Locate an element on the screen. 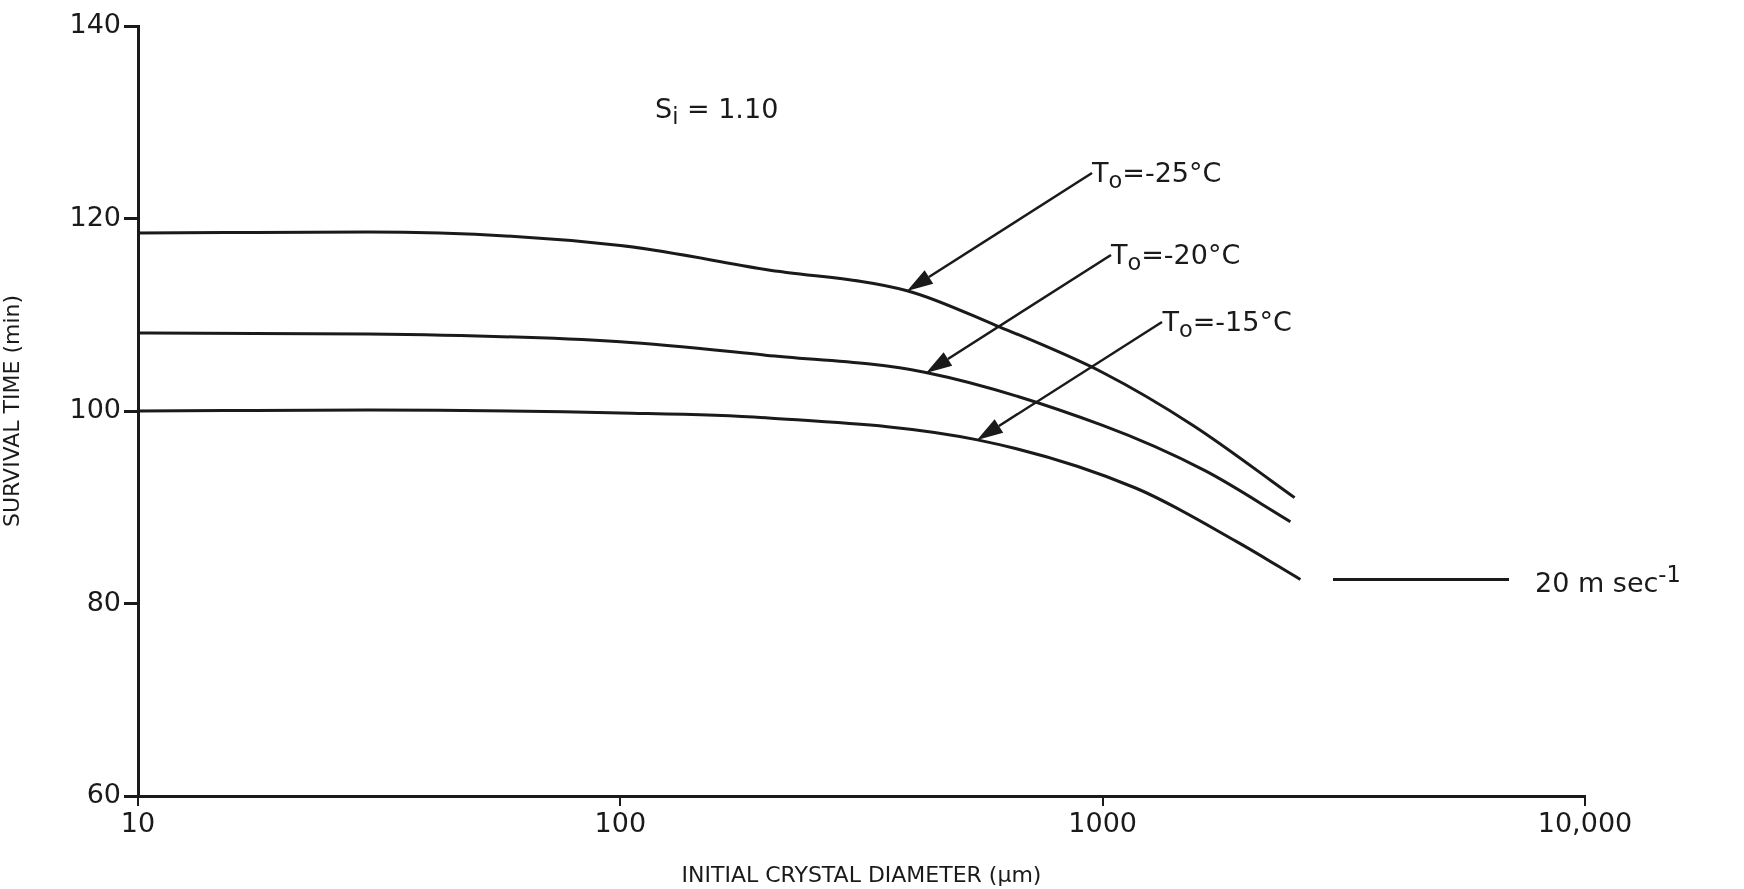 This screenshot has height=889, width=1744. x-axis-title: INITIAL CRYSTAL DIAMETER (μm) is located at coordinates (861, 874).